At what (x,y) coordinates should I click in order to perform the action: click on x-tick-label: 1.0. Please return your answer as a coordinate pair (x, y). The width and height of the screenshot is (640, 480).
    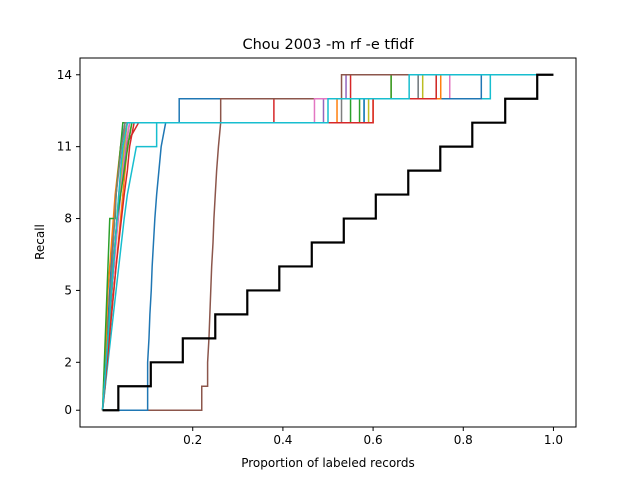
    Looking at the image, I should click on (553, 440).